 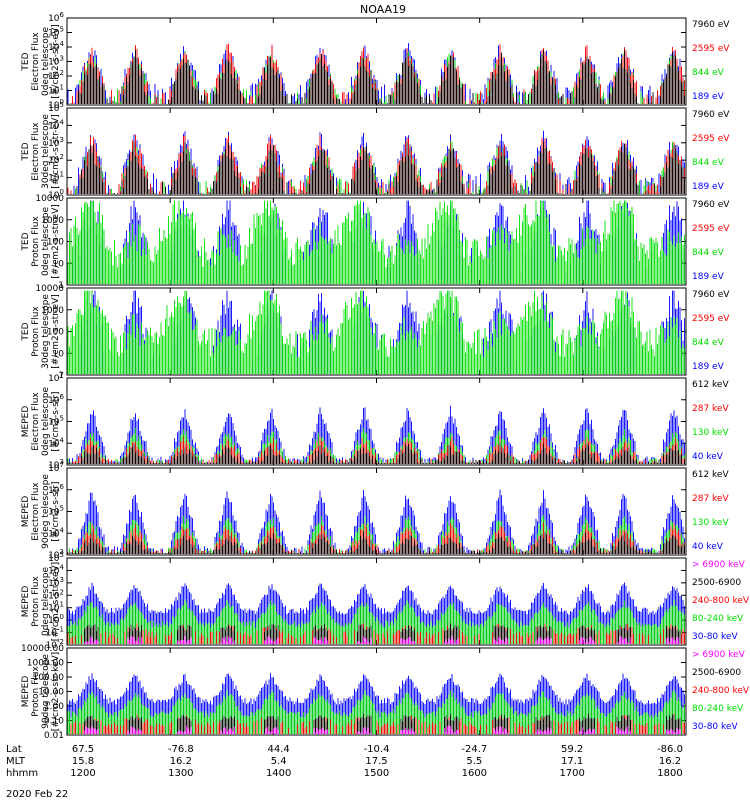 What do you see at coordinates (376, 773) in the screenshot?
I see `footer-value-hhmm: 1500` at bounding box center [376, 773].